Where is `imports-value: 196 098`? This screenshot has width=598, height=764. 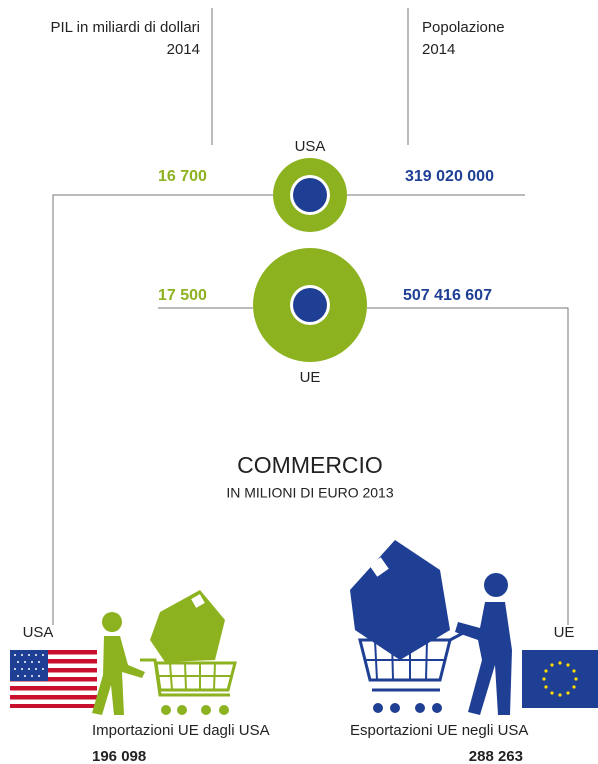 imports-value: 196 098 is located at coordinates (119, 756).